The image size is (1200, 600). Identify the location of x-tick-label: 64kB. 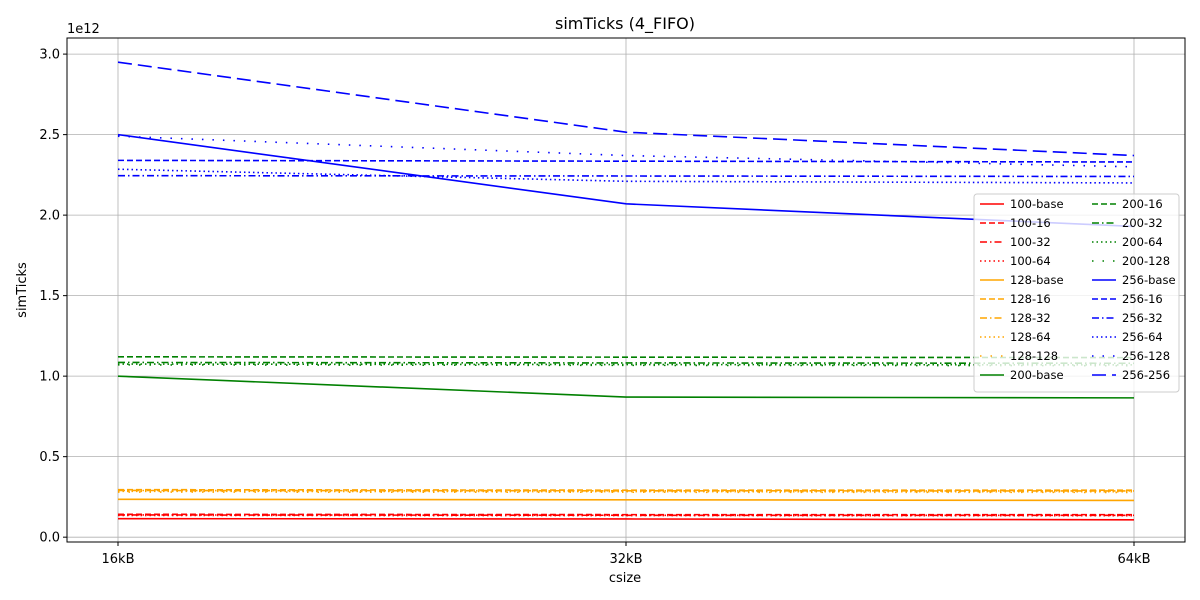
(1134, 559).